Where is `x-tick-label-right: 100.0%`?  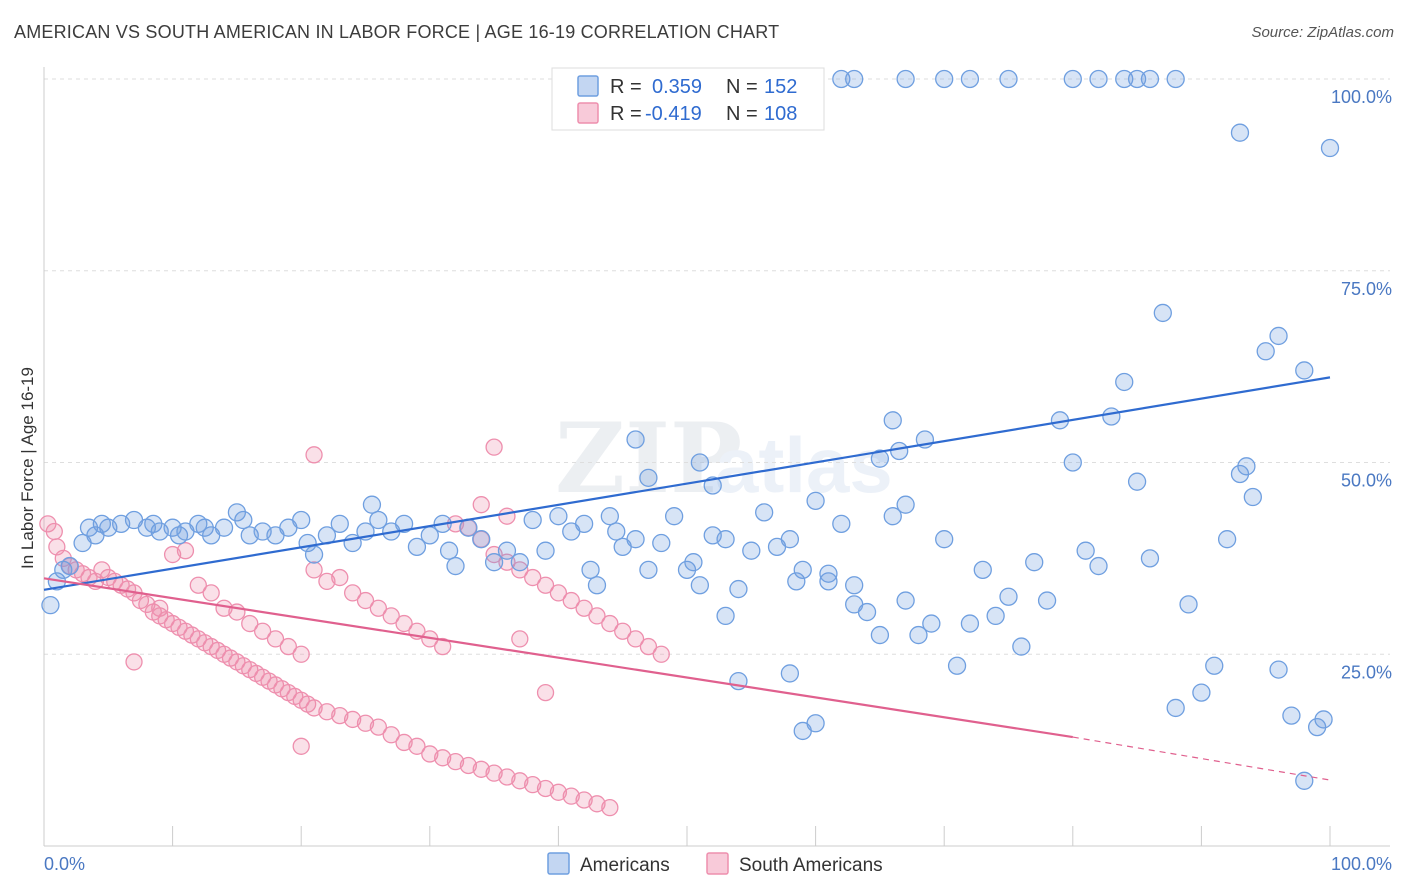 x-tick-label-right: 100.0% is located at coordinates (1361, 864).